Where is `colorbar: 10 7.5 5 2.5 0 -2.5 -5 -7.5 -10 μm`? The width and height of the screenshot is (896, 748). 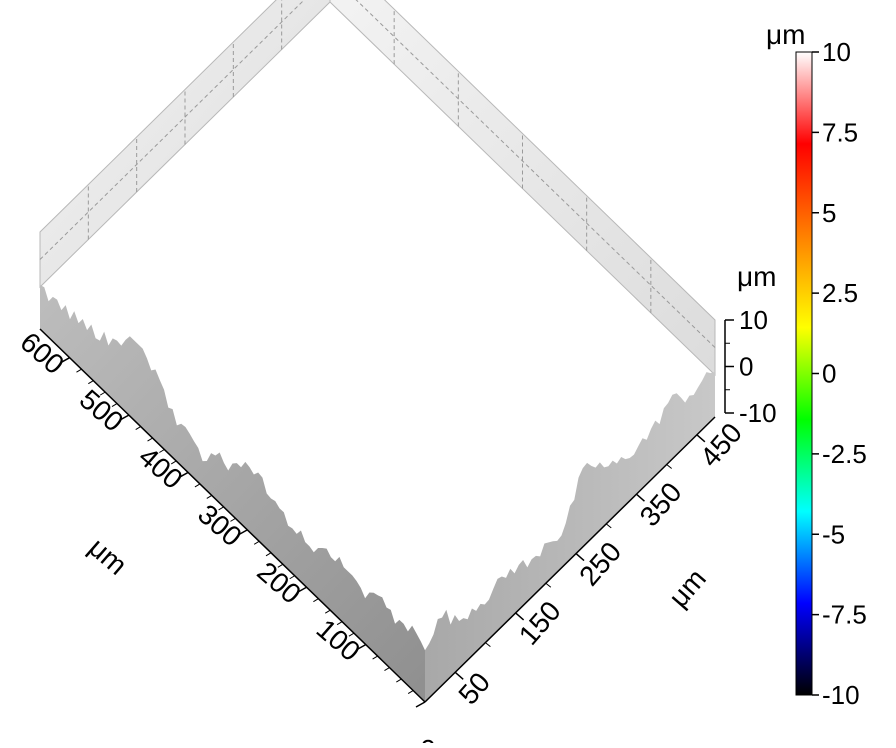
colorbar: 10 7.5 5 2.5 0 -2.5 -5 -7.5 -10 μm is located at coordinates (816, 364).